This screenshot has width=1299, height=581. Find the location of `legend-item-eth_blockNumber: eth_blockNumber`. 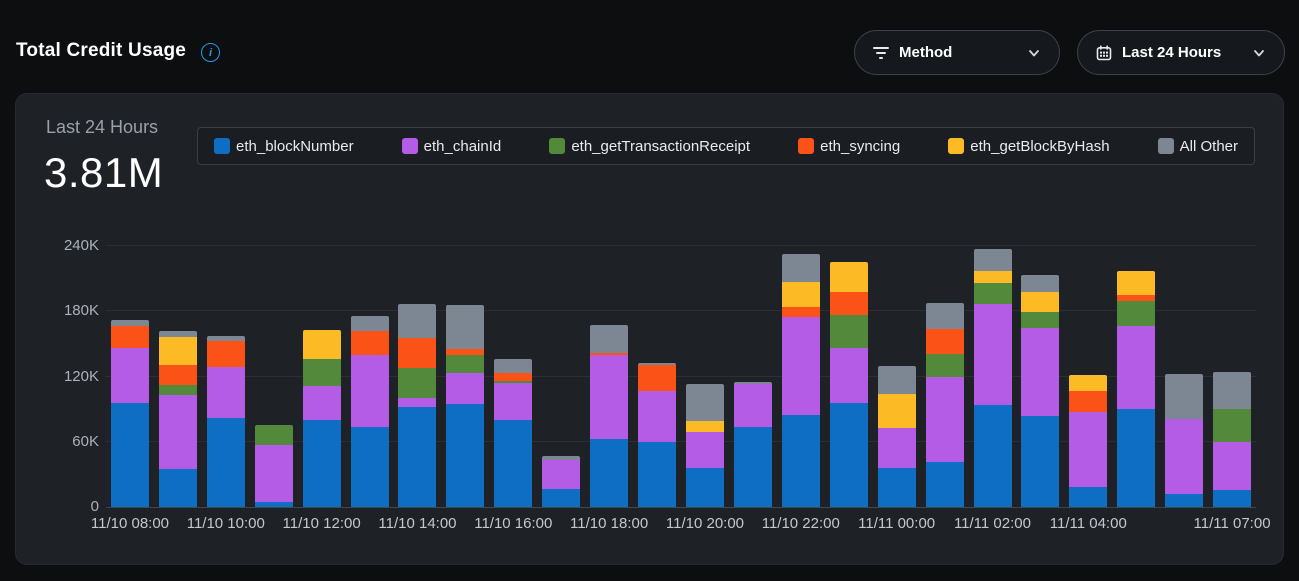

legend-item-eth_blockNumber: eth_blockNumber is located at coordinates (284, 146).